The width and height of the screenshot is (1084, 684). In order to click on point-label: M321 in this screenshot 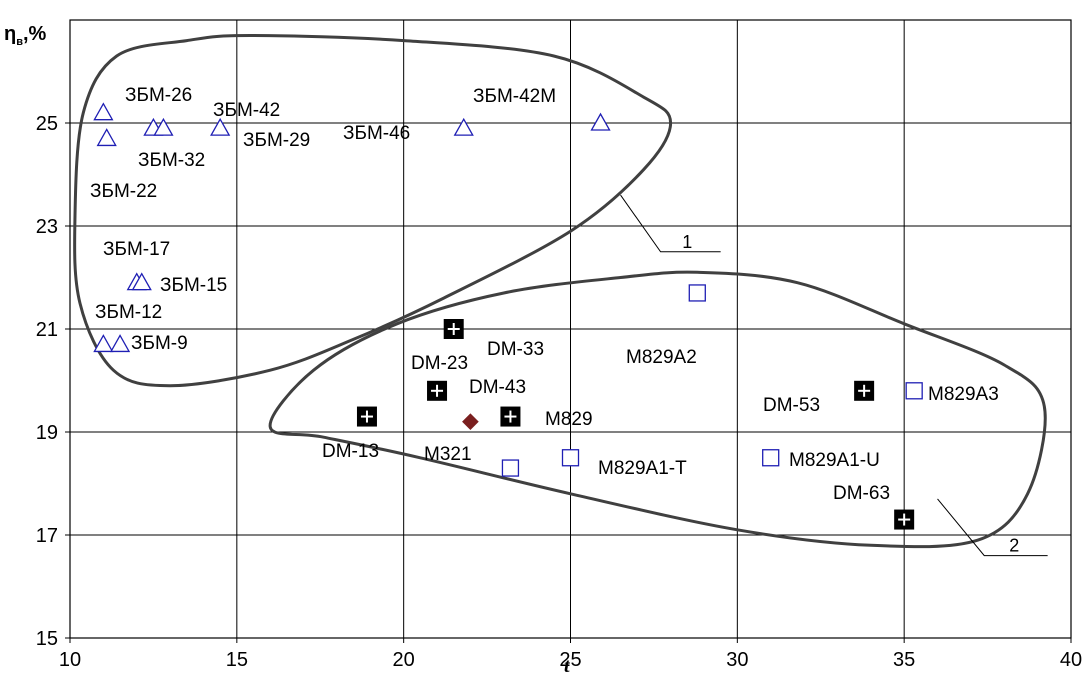, I will do `click(448, 454)`.